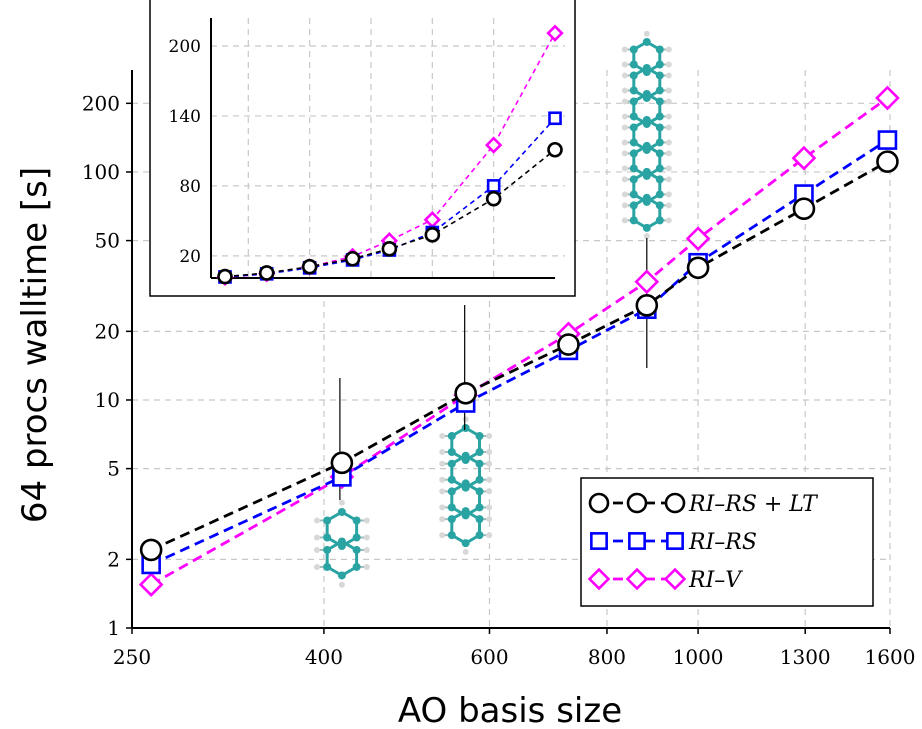 The image size is (922, 729). What do you see at coordinates (805, 657) in the screenshot?
I see `x-tick-label: 1300` at bounding box center [805, 657].